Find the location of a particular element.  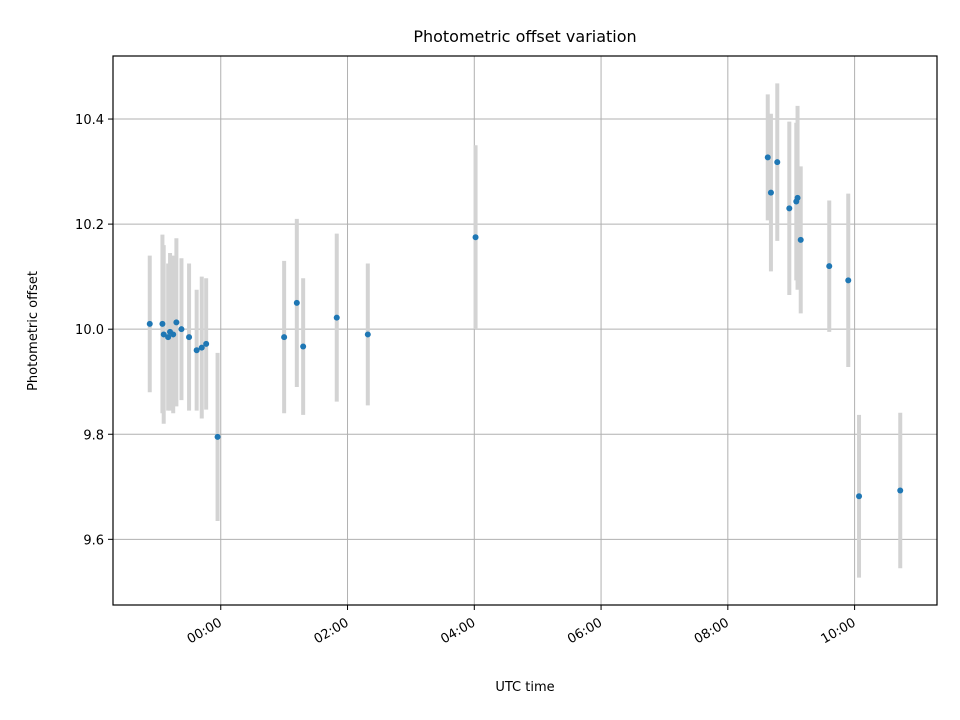

x-tick-label: 02:00 is located at coordinates (332, 631).